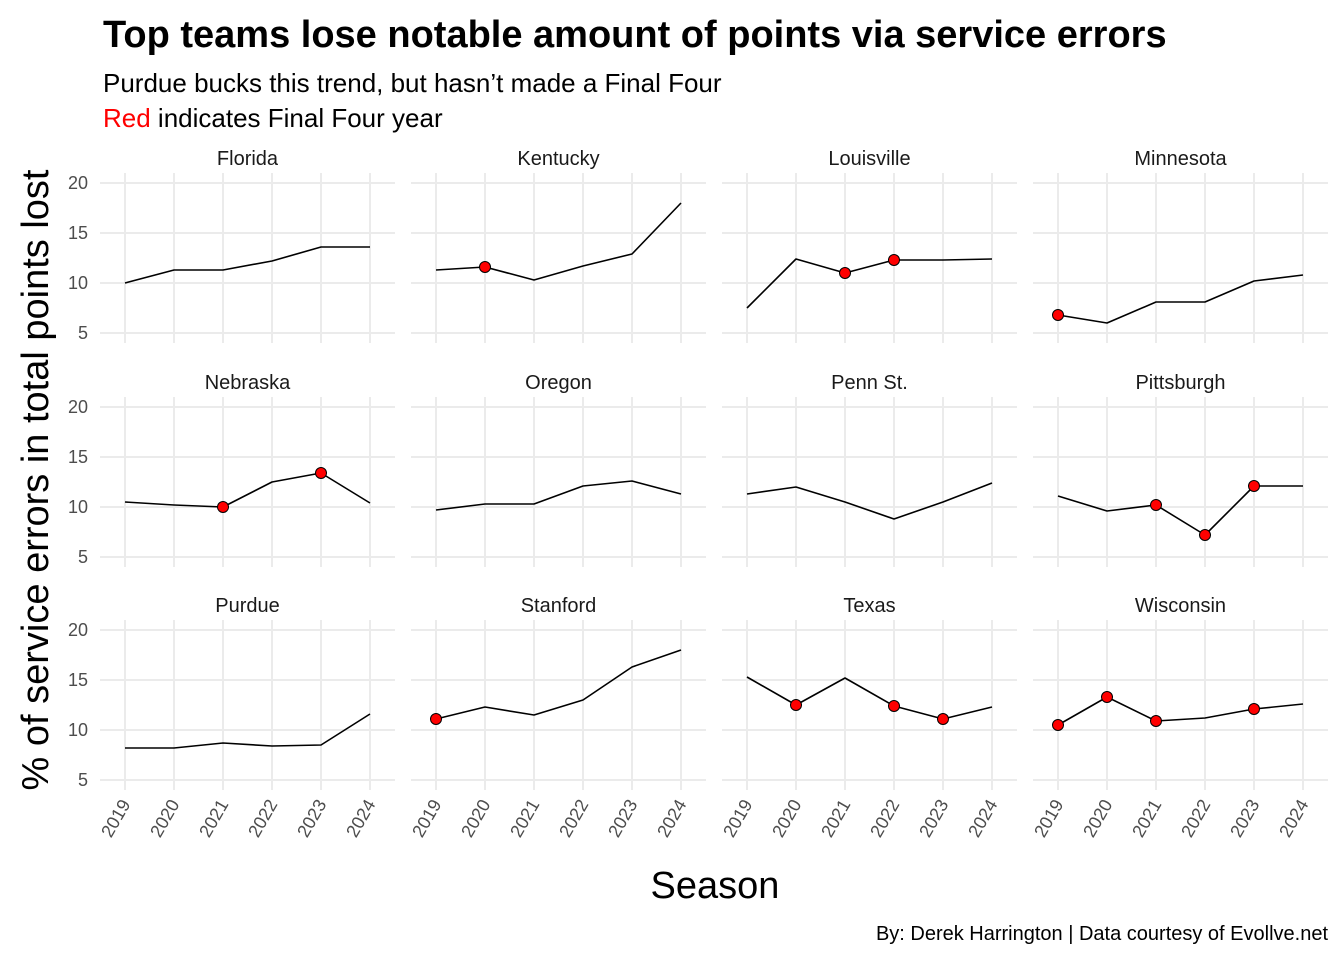 The width and height of the screenshot is (1344, 960). What do you see at coordinates (869, 469) in the screenshot?
I see `panel-penn-st: Penn St.` at bounding box center [869, 469].